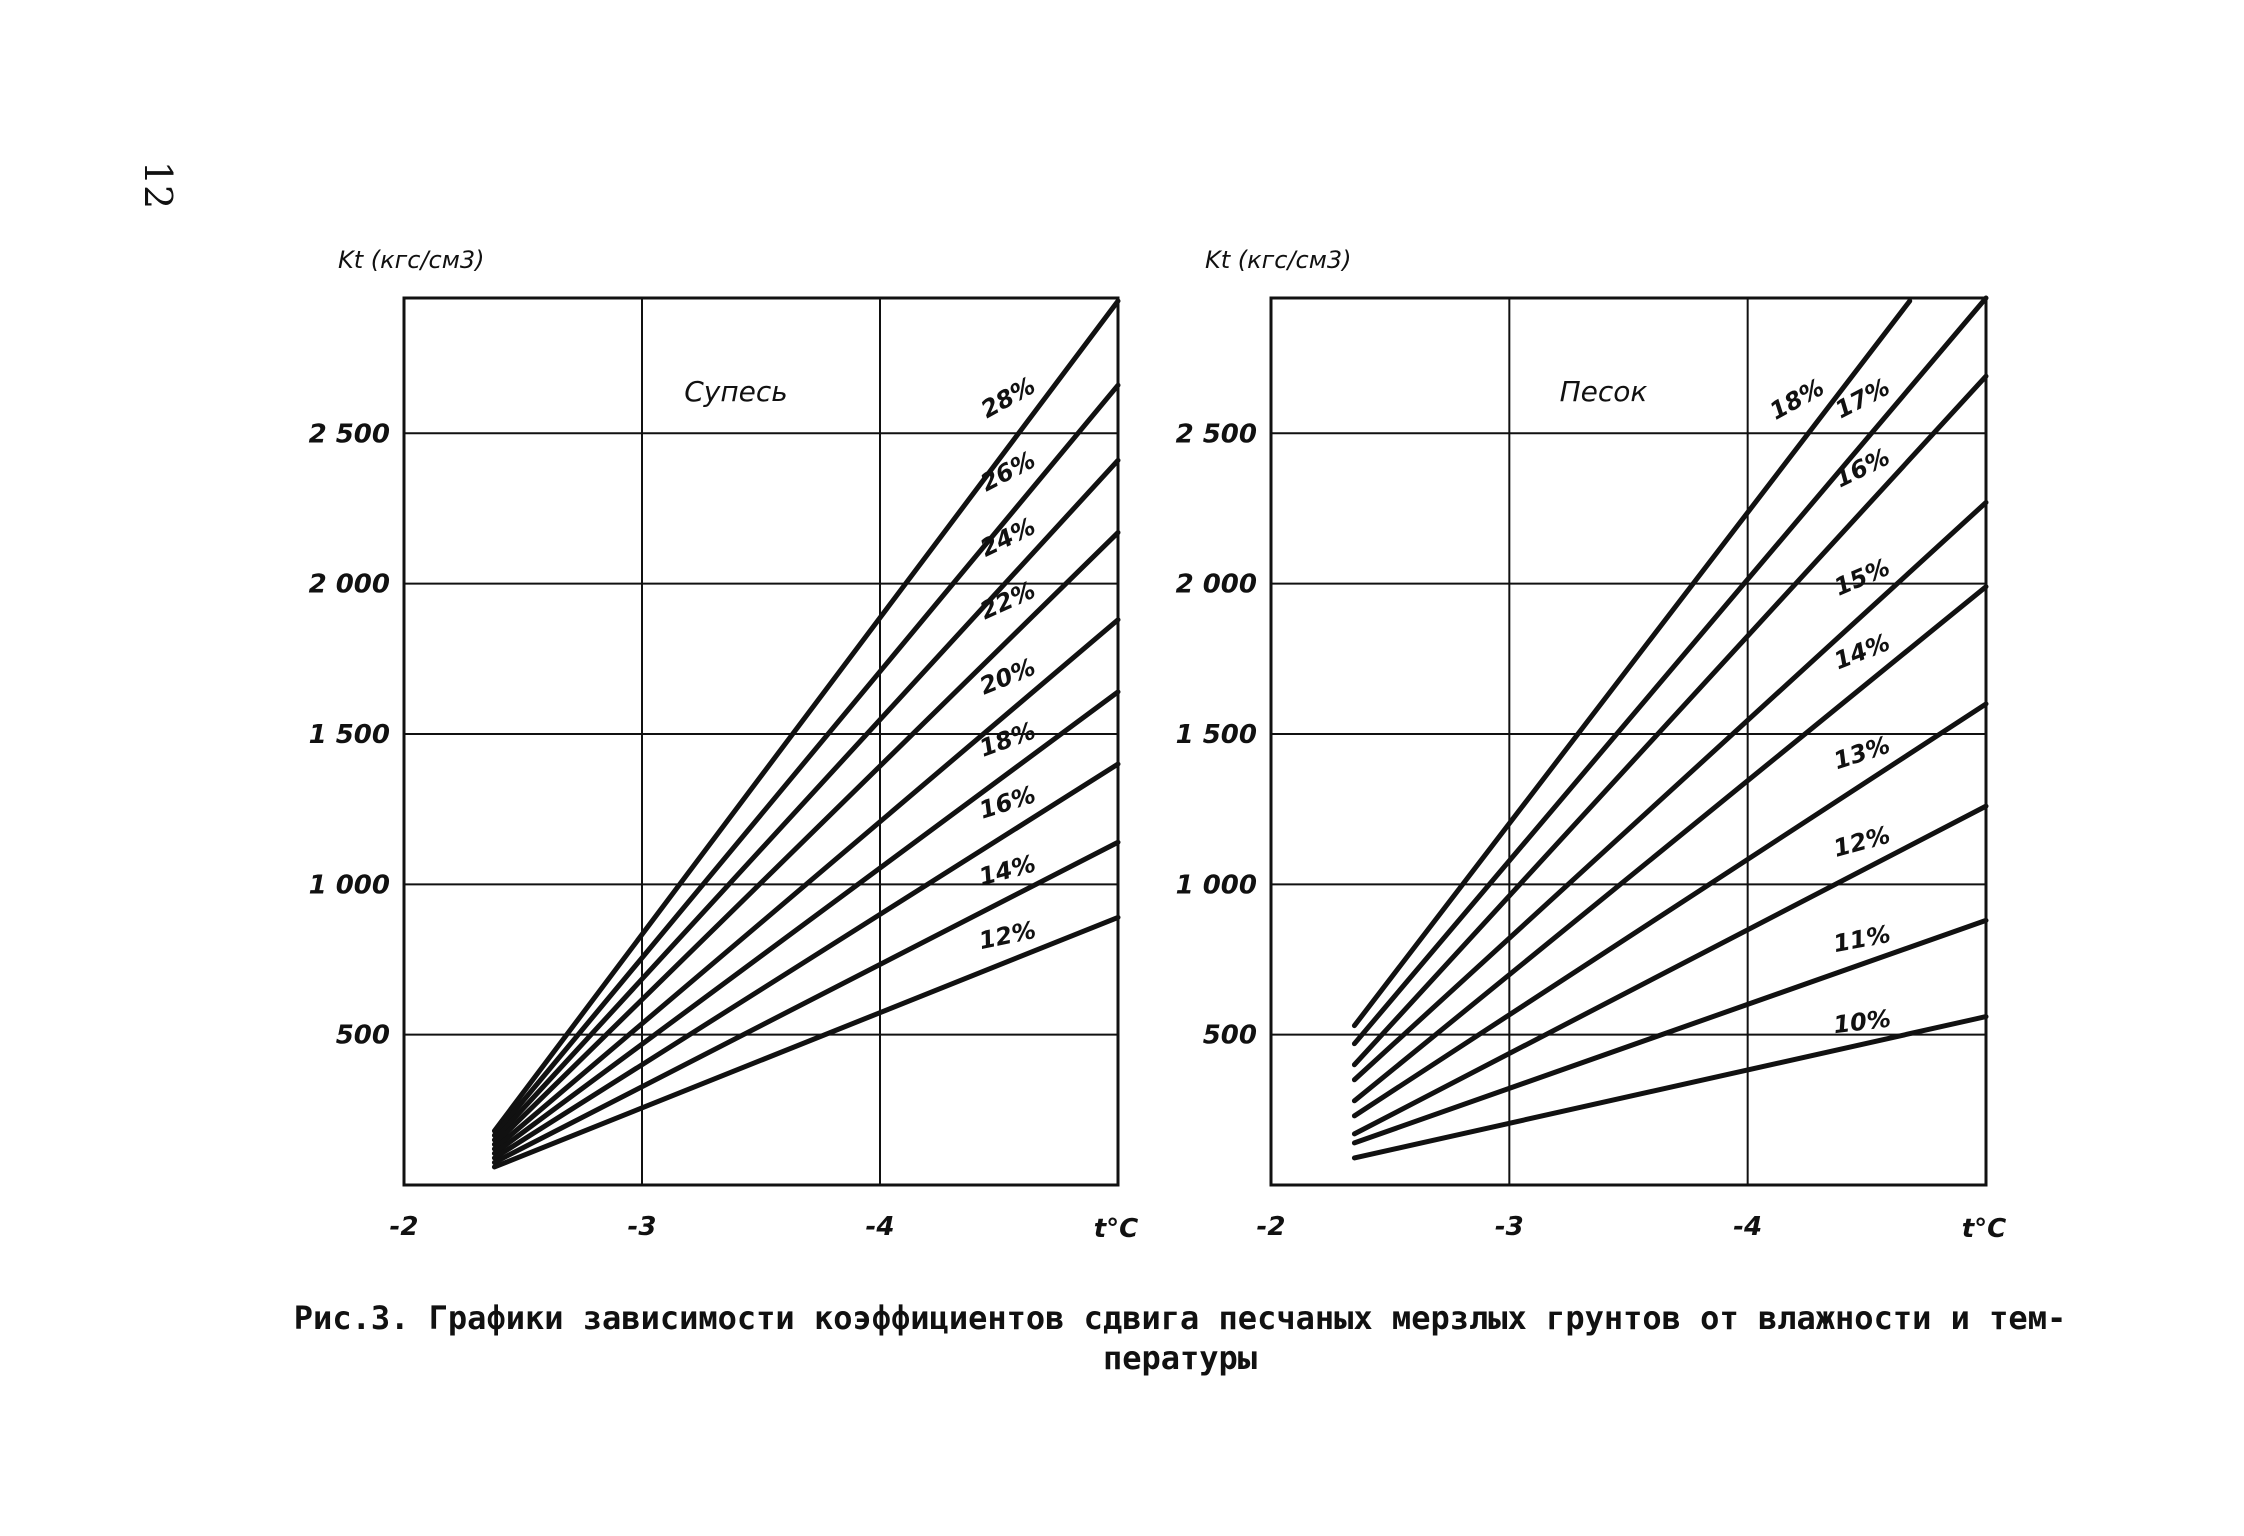 The height and width of the screenshot is (1536, 2244). I want to click on chart-2-y-tick-label-3: 1 500, so click(1216, 735).